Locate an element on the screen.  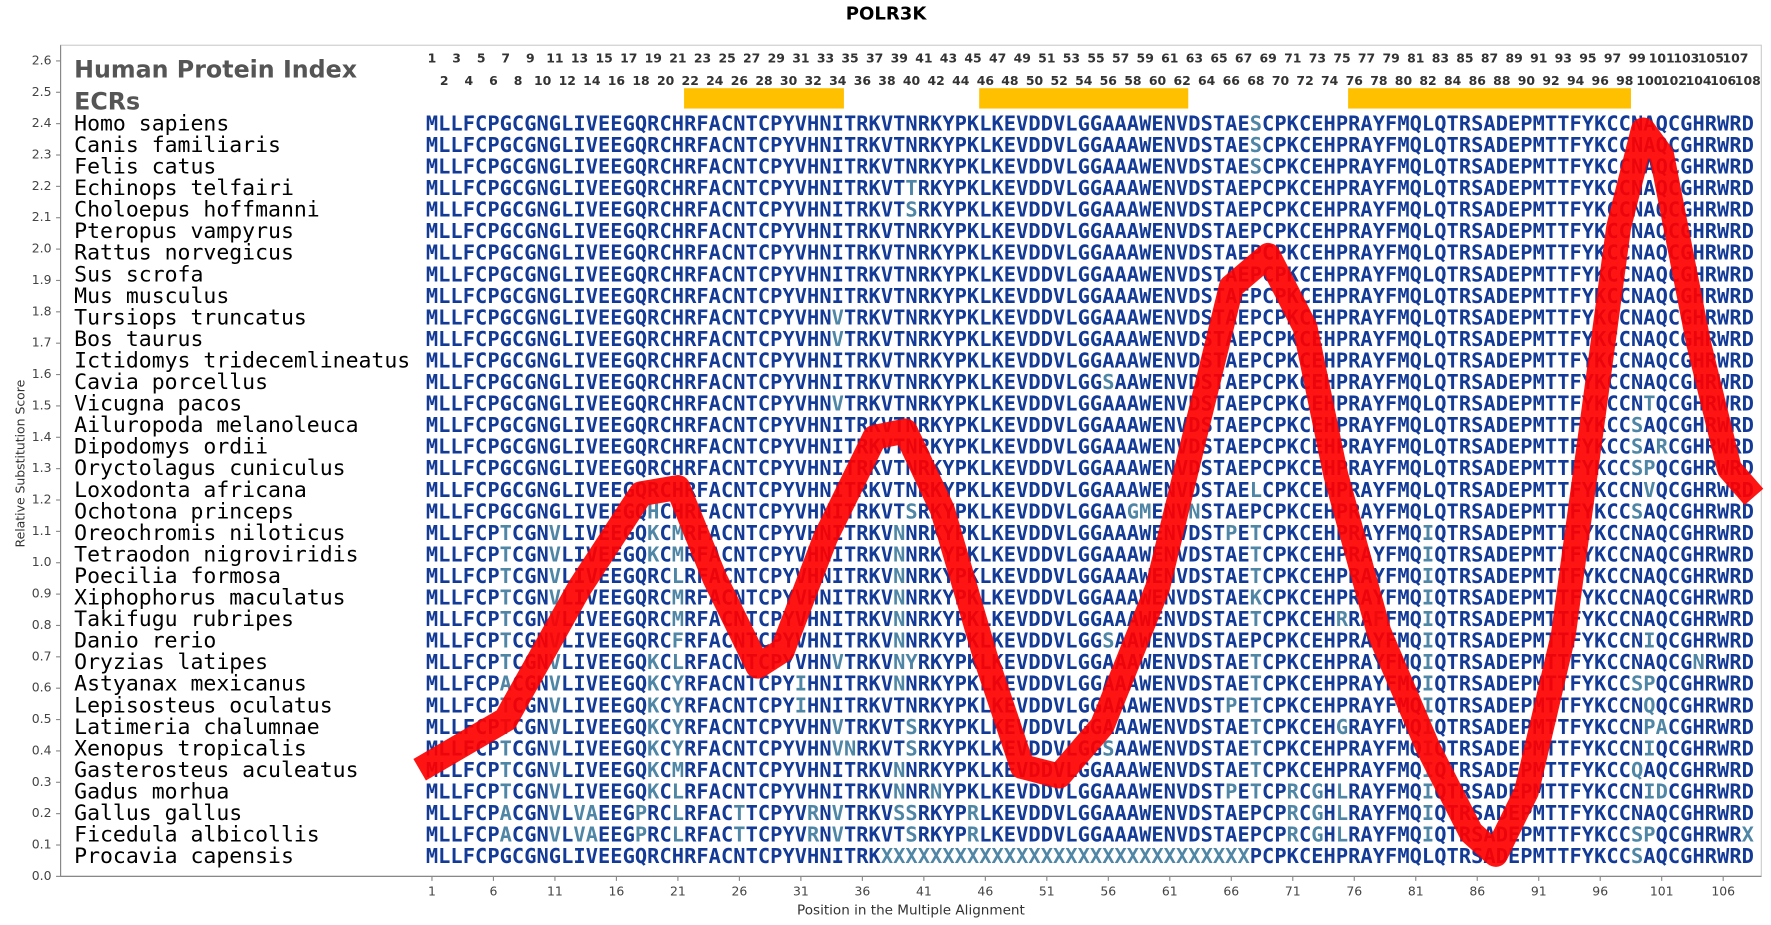
index-number: 53 is located at coordinates (1071, 57).